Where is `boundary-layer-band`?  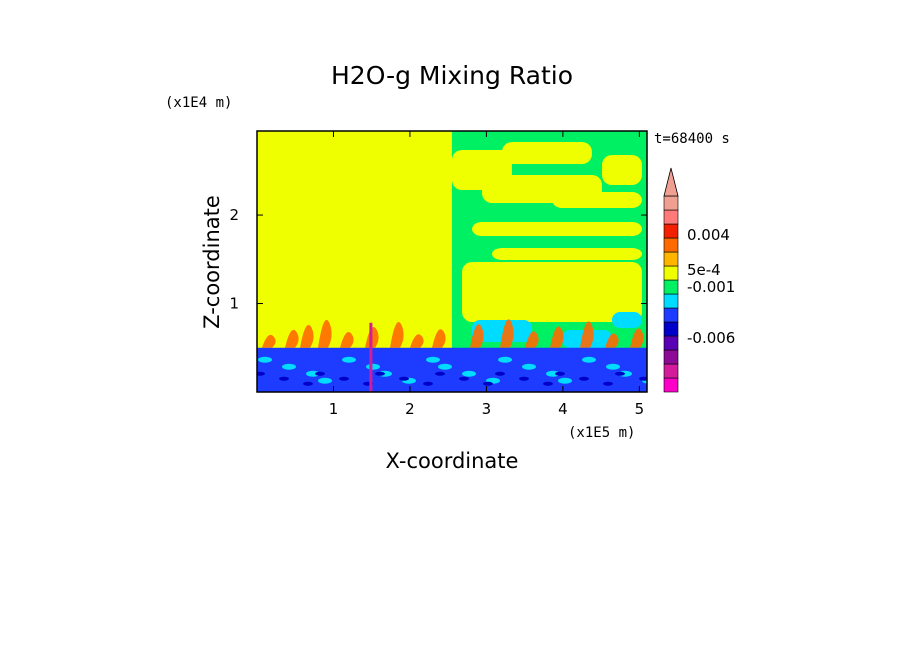
boundary-layer-band is located at coordinates (452, 357).